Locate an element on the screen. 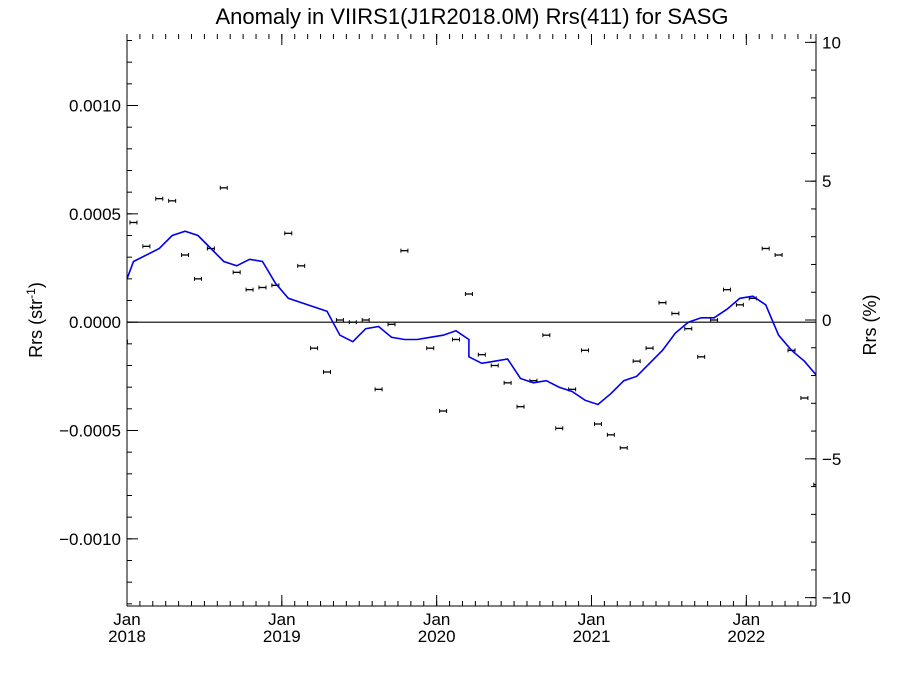 The width and height of the screenshot is (900, 675). y-right-tick-label: 10 is located at coordinates (831, 42).